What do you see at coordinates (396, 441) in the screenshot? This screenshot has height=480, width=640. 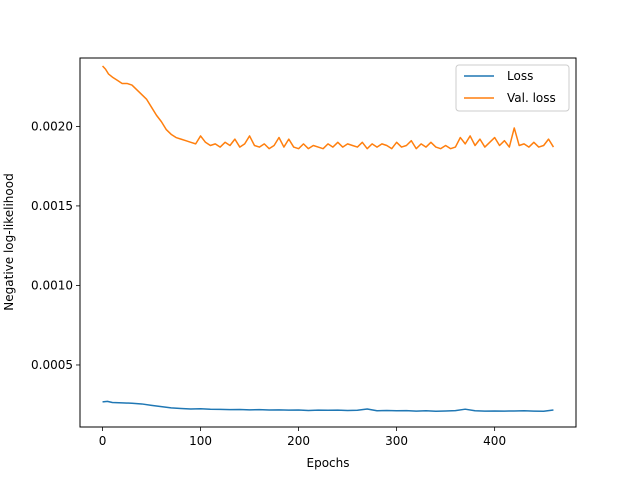 I see `x-tick-label: 300` at bounding box center [396, 441].